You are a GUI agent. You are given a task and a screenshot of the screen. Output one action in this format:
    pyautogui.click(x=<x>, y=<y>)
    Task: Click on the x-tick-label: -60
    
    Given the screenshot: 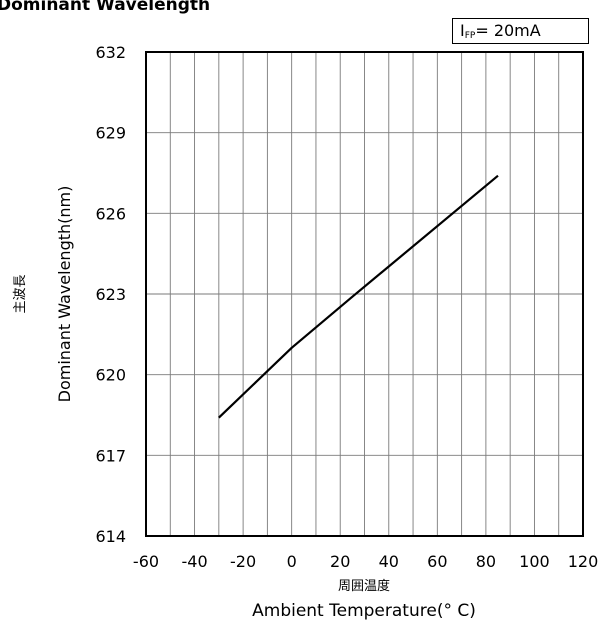 What is the action you would take?
    pyautogui.click(x=146, y=561)
    